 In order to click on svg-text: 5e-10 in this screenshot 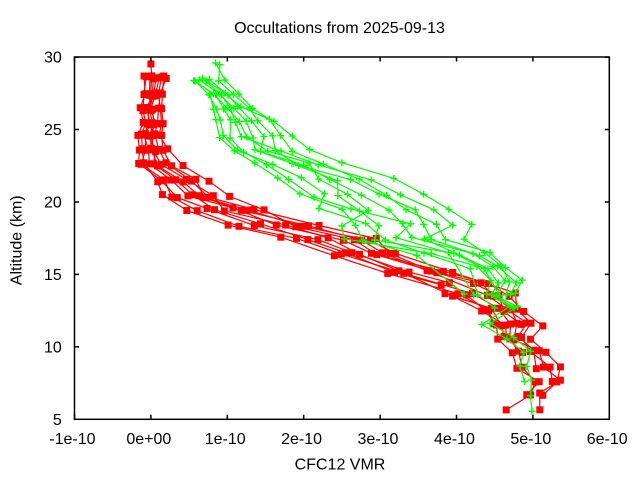, I will do `click(530, 439)`.